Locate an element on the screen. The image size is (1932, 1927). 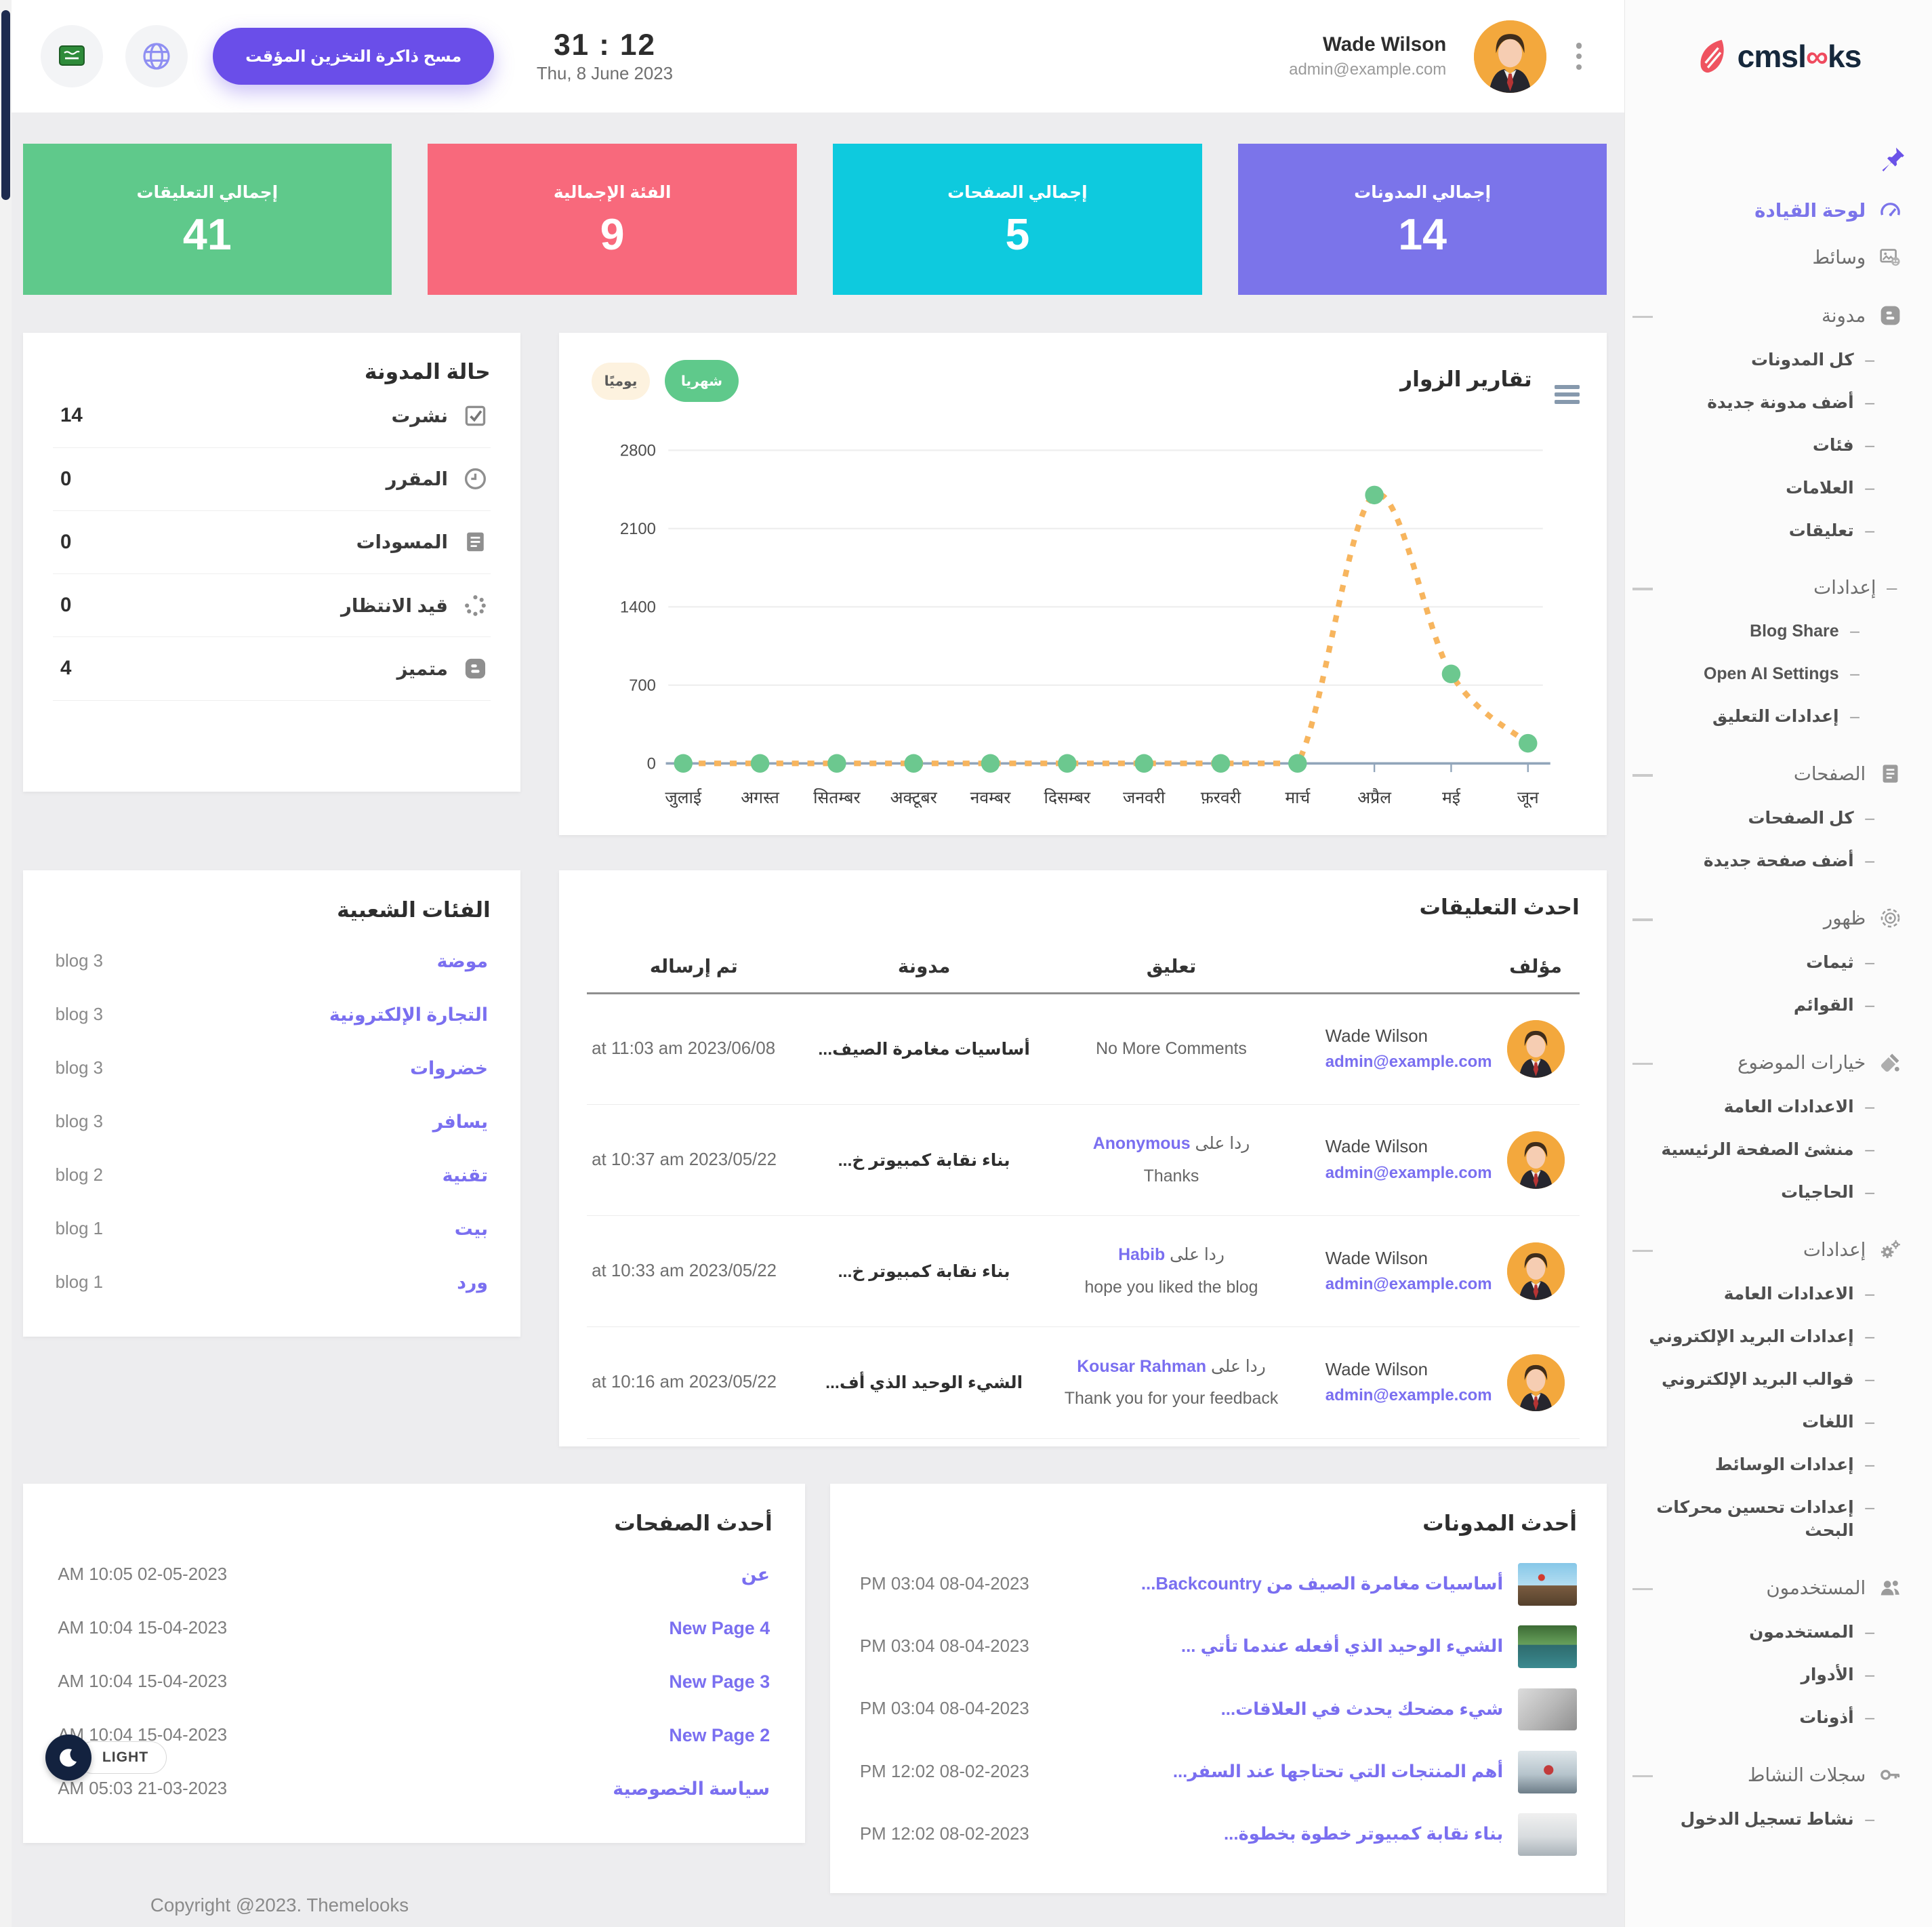
svg-text: दिसम्बर is located at coordinates (1067, 797).